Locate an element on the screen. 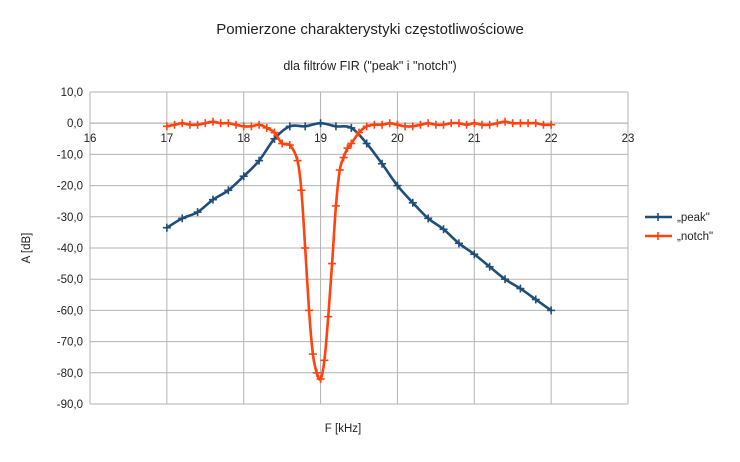 The height and width of the screenshot is (462, 740). y-tick-label: -90,0 is located at coordinates (70, 405).